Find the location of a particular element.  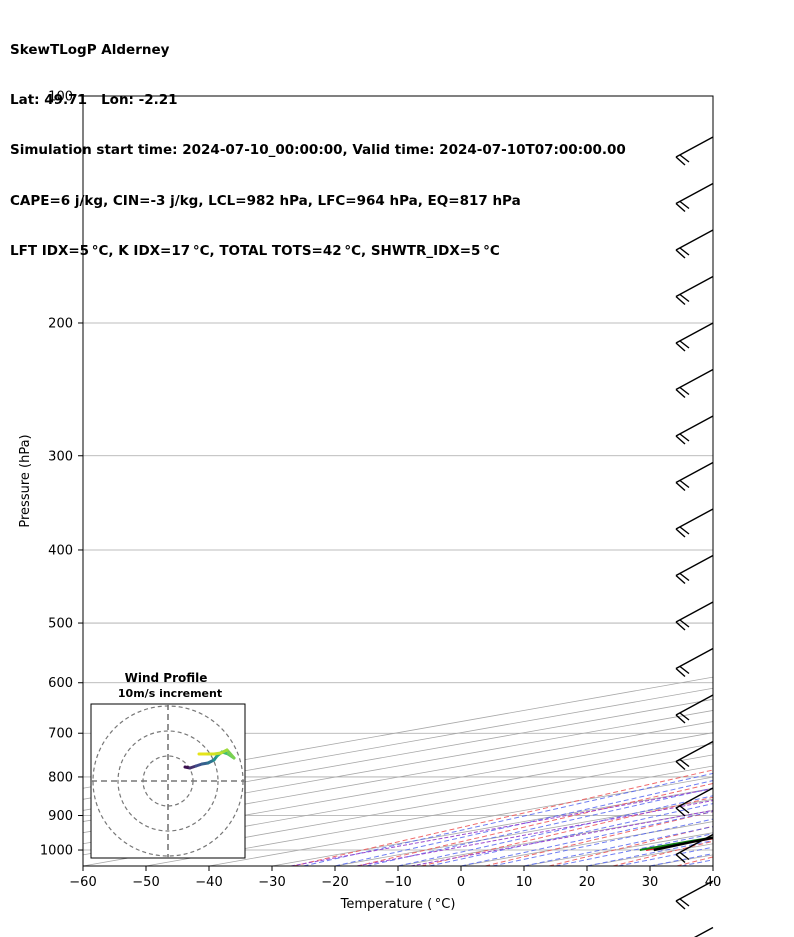

header-title: SkewTLogP Alderney is located at coordinates (90, 49).